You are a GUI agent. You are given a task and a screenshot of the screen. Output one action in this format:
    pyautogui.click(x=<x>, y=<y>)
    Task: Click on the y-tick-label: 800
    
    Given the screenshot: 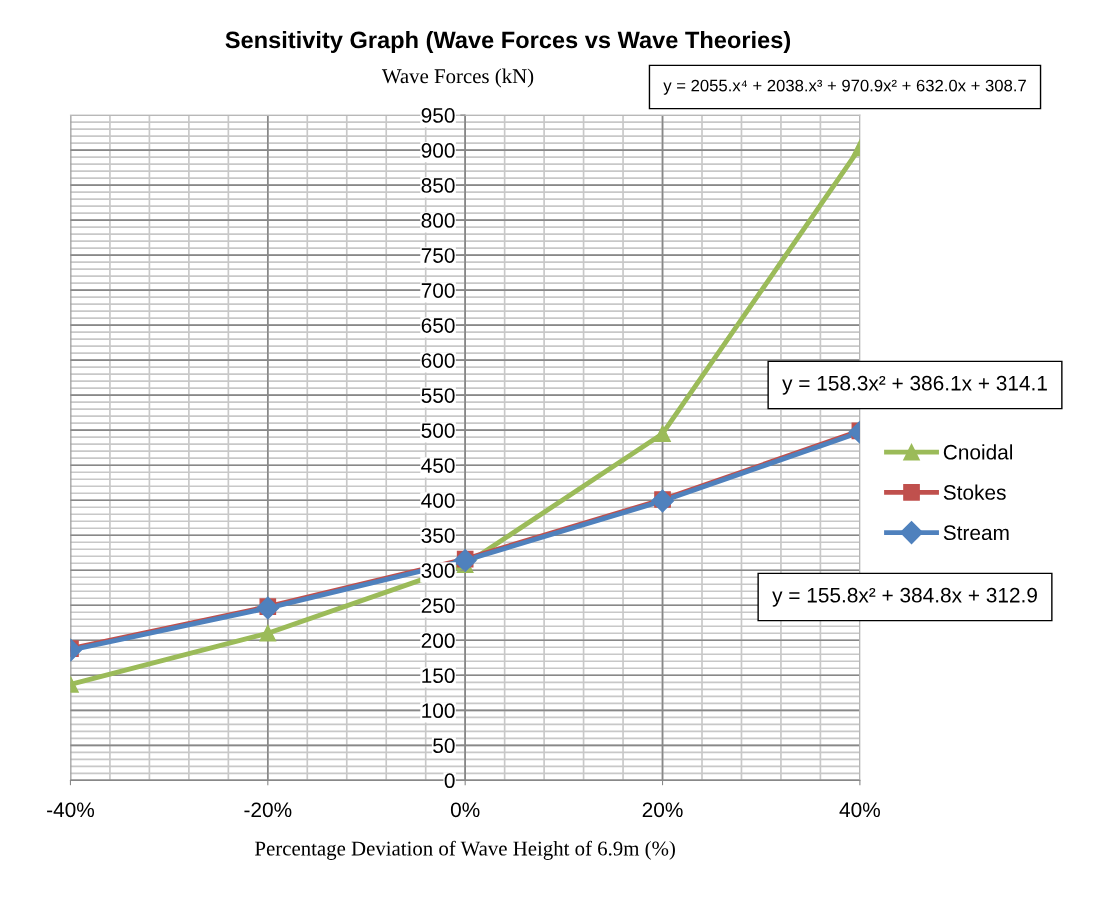 What is the action you would take?
    pyautogui.click(x=438, y=220)
    